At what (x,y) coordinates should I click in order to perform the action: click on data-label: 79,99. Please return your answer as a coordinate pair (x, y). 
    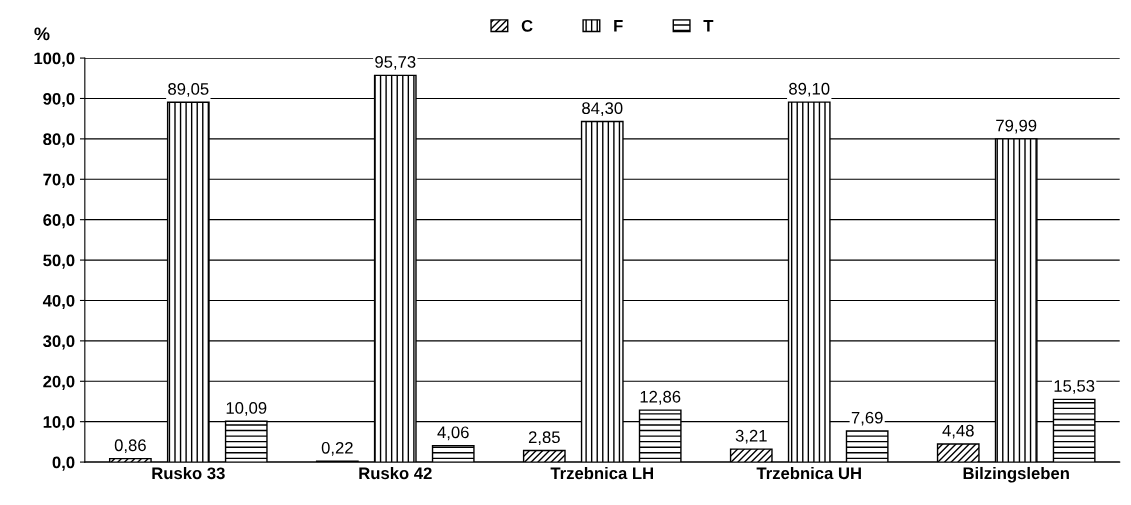
    Looking at the image, I should click on (1016, 126).